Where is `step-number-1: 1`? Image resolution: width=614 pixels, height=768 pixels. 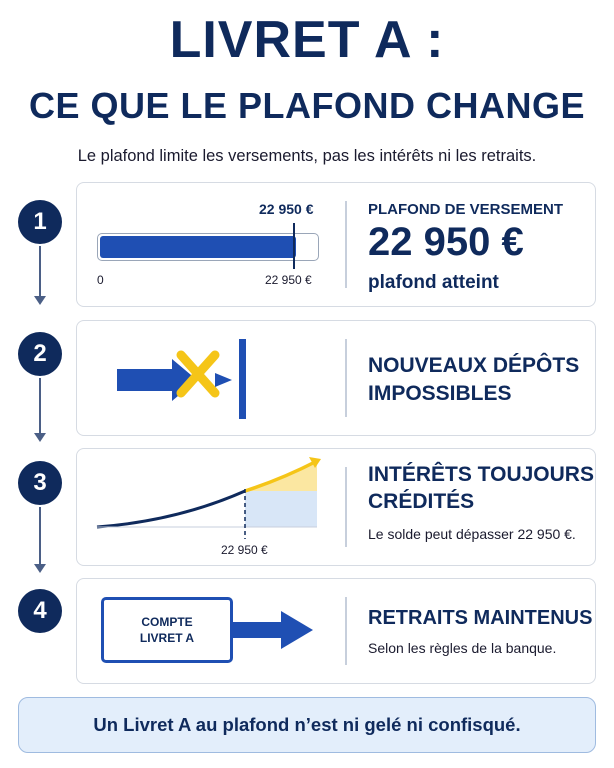
step-number-1: 1 is located at coordinates (40, 222).